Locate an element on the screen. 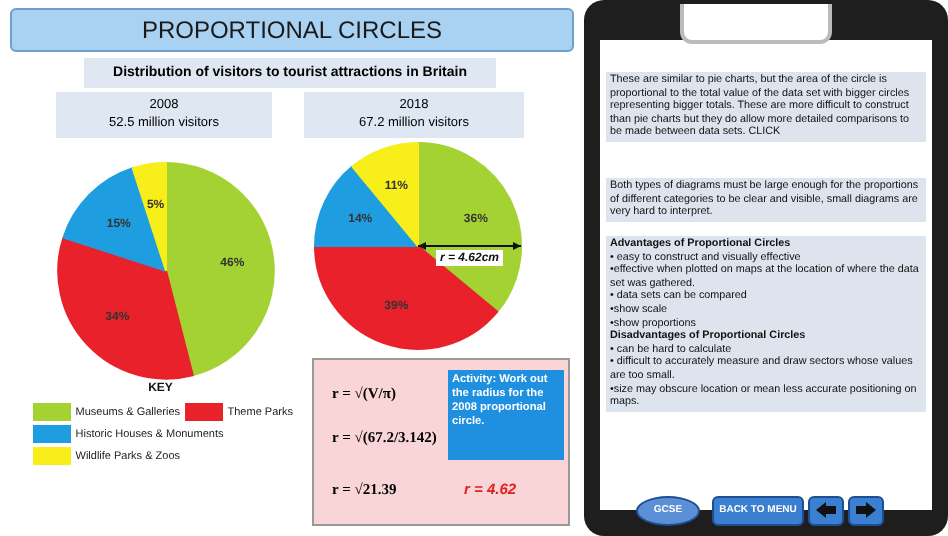 The image size is (948, 536). text: PROPORTIONAL CIRCLES is located at coordinates (292, 30).